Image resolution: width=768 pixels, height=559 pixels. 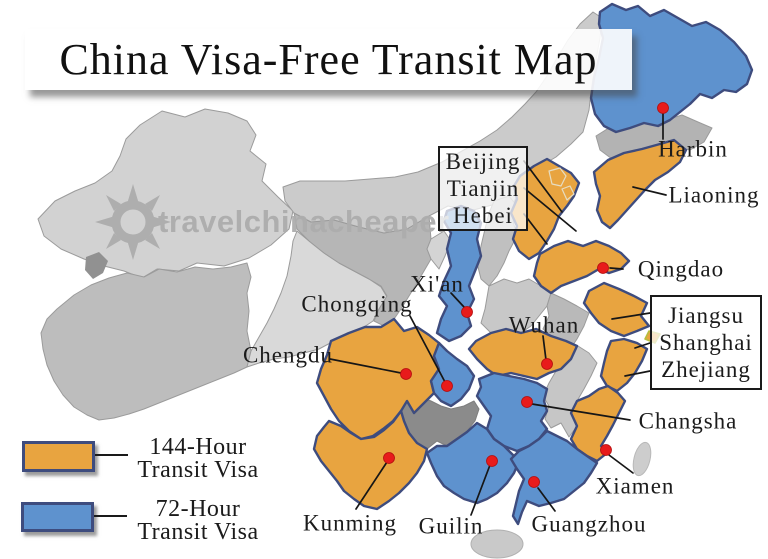 I want to click on city-label-xian: Xi'an, so click(x=437, y=284).